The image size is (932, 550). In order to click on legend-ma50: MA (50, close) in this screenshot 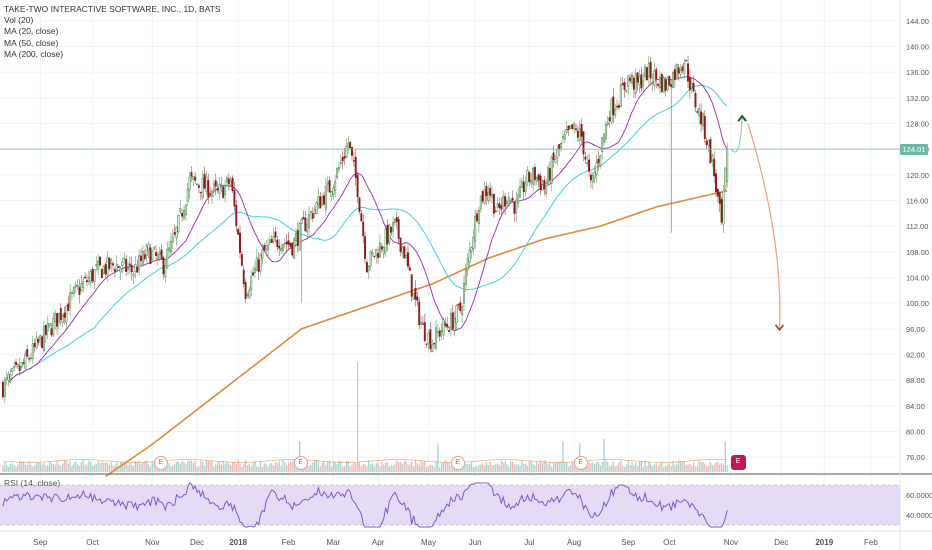, I will do `click(31, 42)`.